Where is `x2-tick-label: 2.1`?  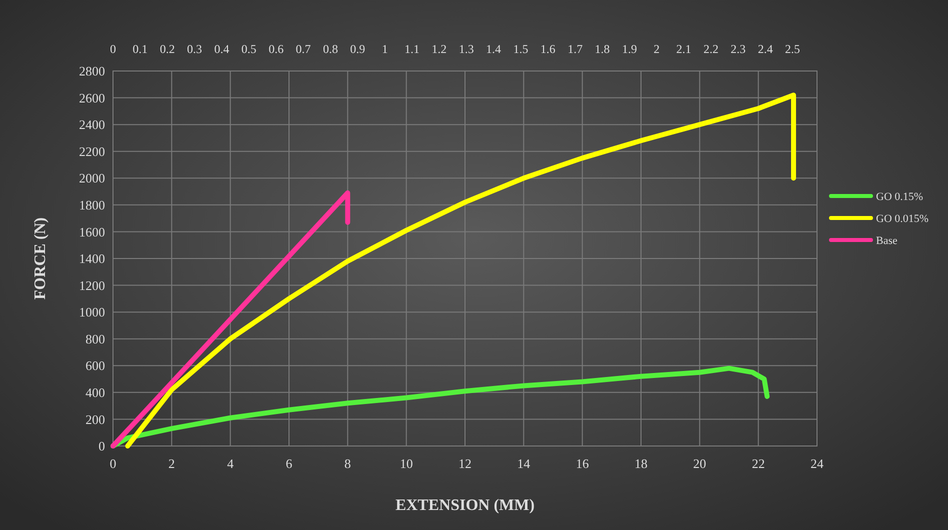
x2-tick-label: 2.1 is located at coordinates (684, 49).